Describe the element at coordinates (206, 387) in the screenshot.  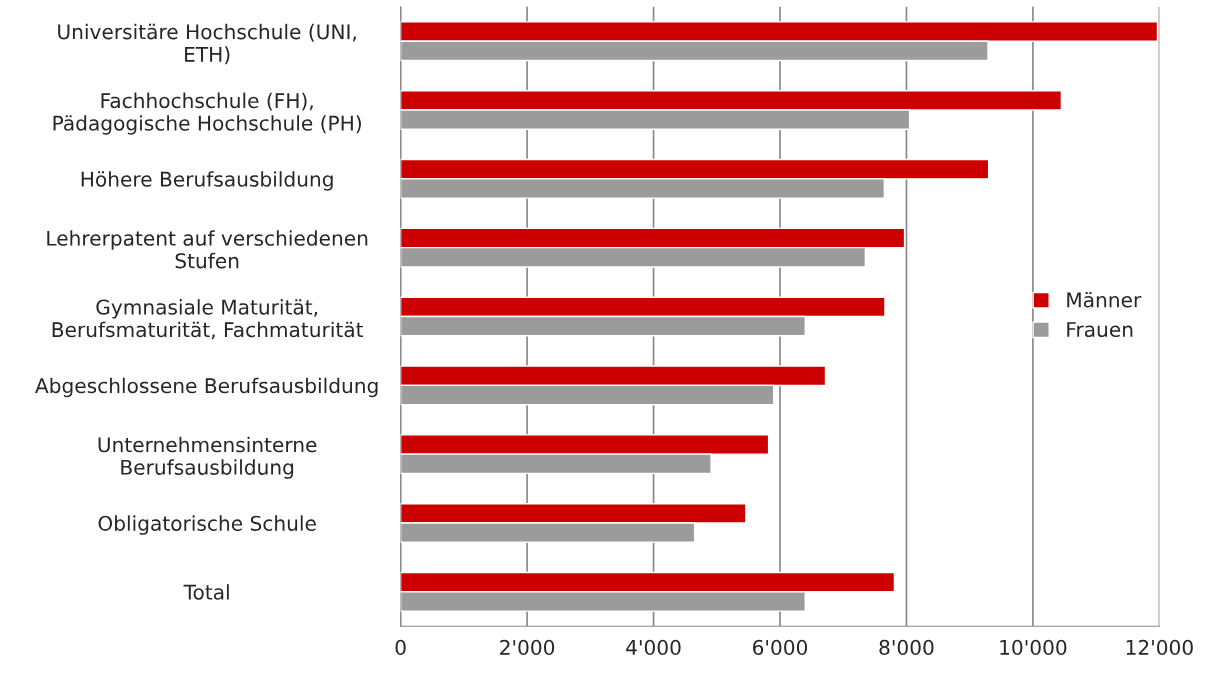
I see `y-tick-label: Abgeschlossene Berufsausbildung` at that location.